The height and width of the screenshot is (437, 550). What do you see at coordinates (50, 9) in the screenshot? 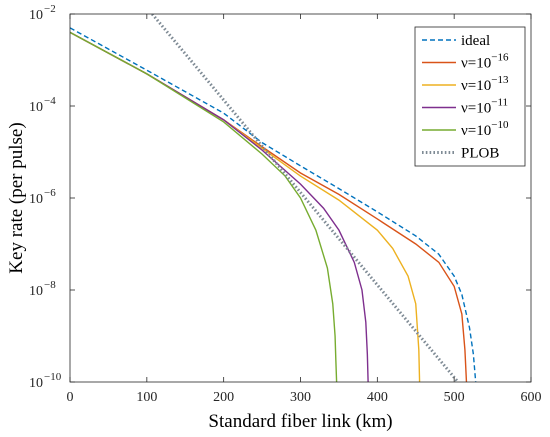
I see `y-tick-exponent: −2` at bounding box center [50, 9].